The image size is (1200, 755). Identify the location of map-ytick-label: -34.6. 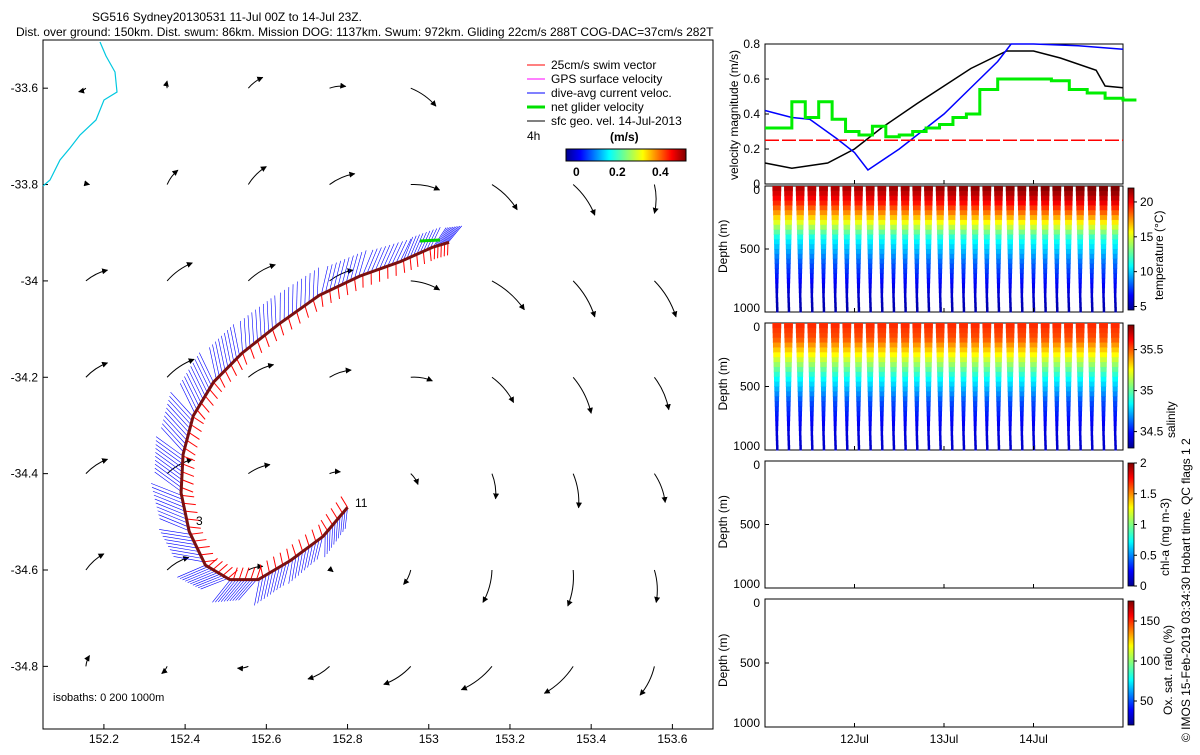
(25, 570).